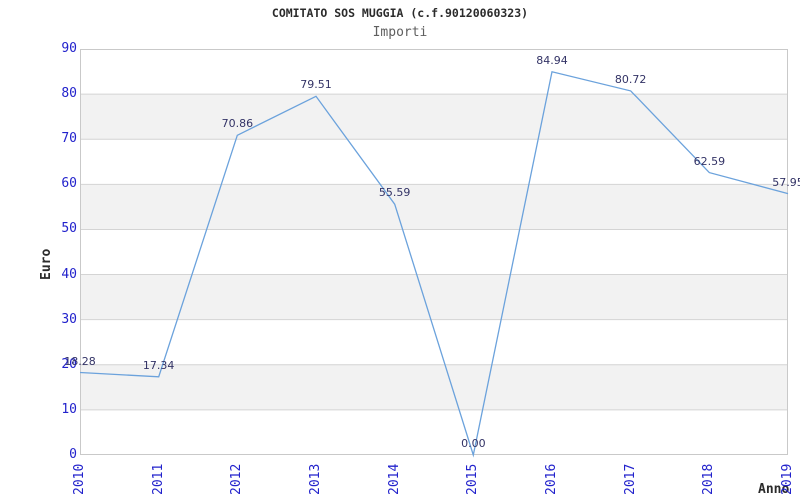  I want to click on x-tick-label: 2012, so click(237, 479).